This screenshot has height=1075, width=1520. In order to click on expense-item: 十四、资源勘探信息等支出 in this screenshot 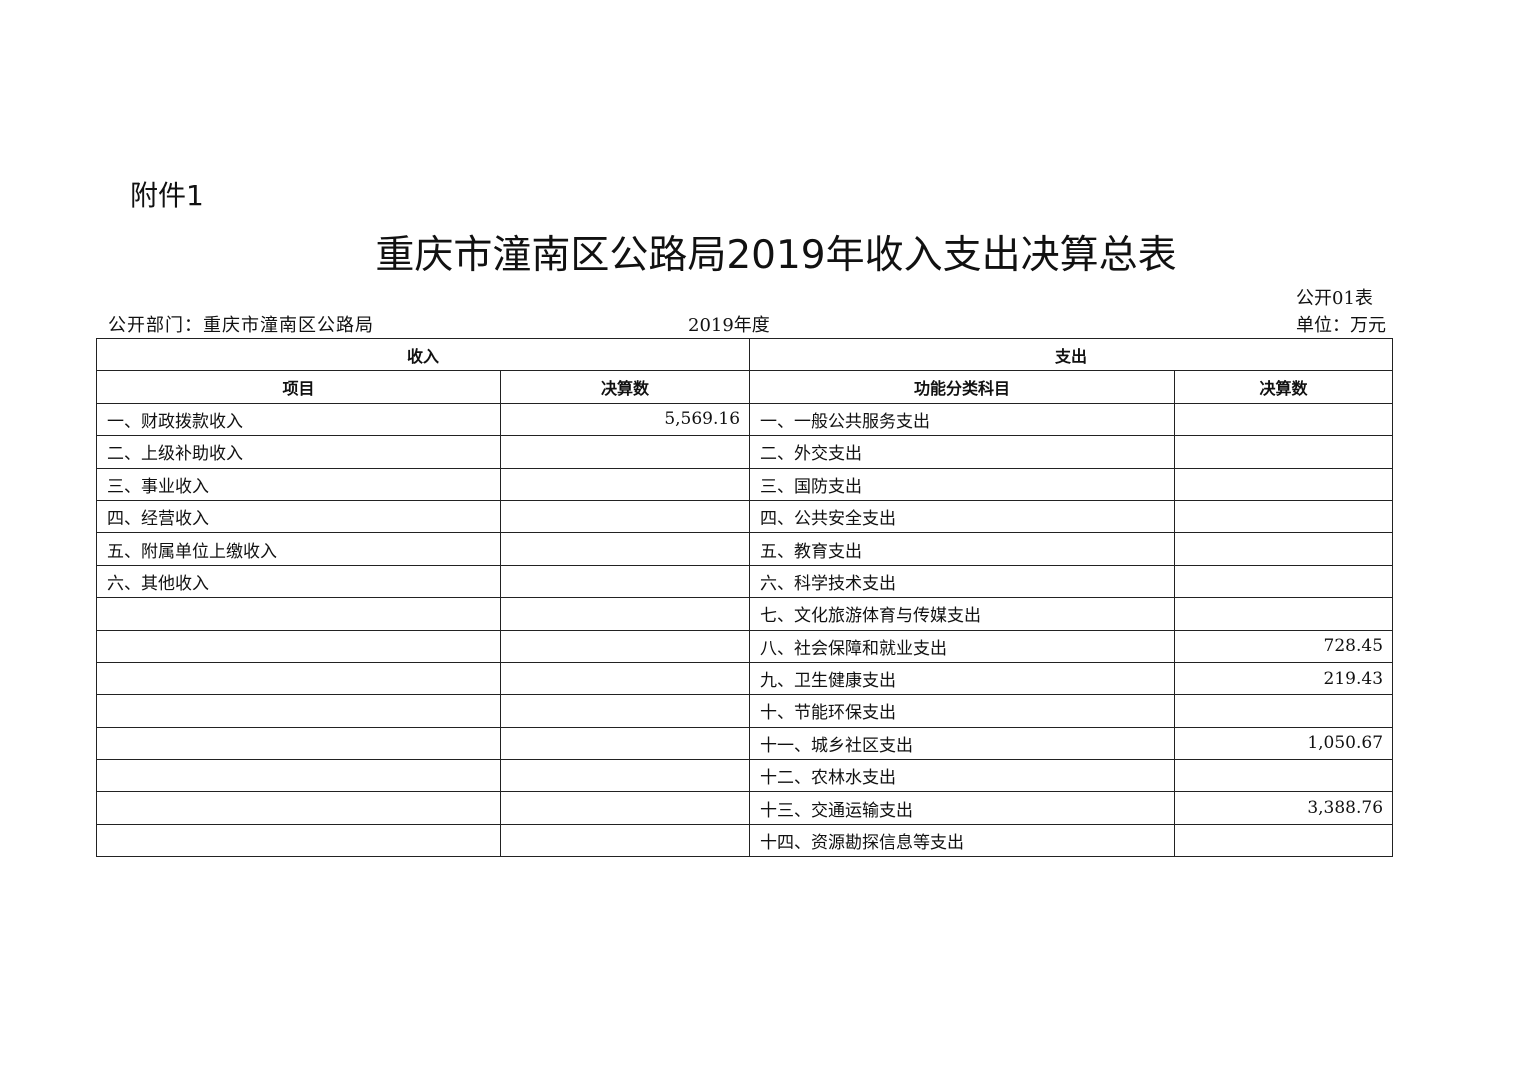, I will do `click(962, 840)`.